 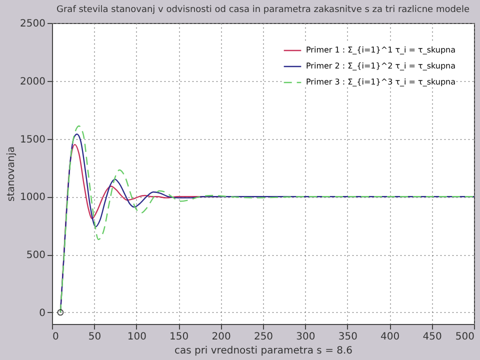 What do you see at coordinates (464, 337) in the screenshot?
I see `x-tick-label: 500` at bounding box center [464, 337].